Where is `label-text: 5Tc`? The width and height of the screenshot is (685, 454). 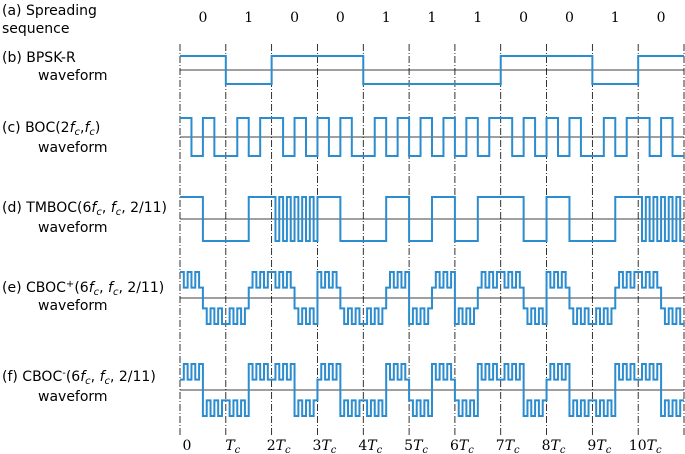
label-text: 5Tc is located at coordinates (416, 446).